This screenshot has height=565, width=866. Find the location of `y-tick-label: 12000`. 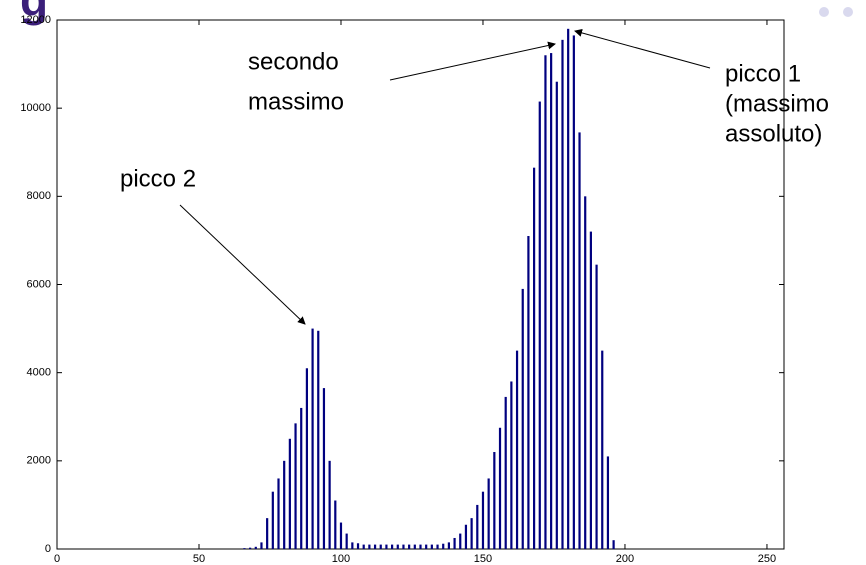

y-tick-label: 12000 is located at coordinates (35, 20).